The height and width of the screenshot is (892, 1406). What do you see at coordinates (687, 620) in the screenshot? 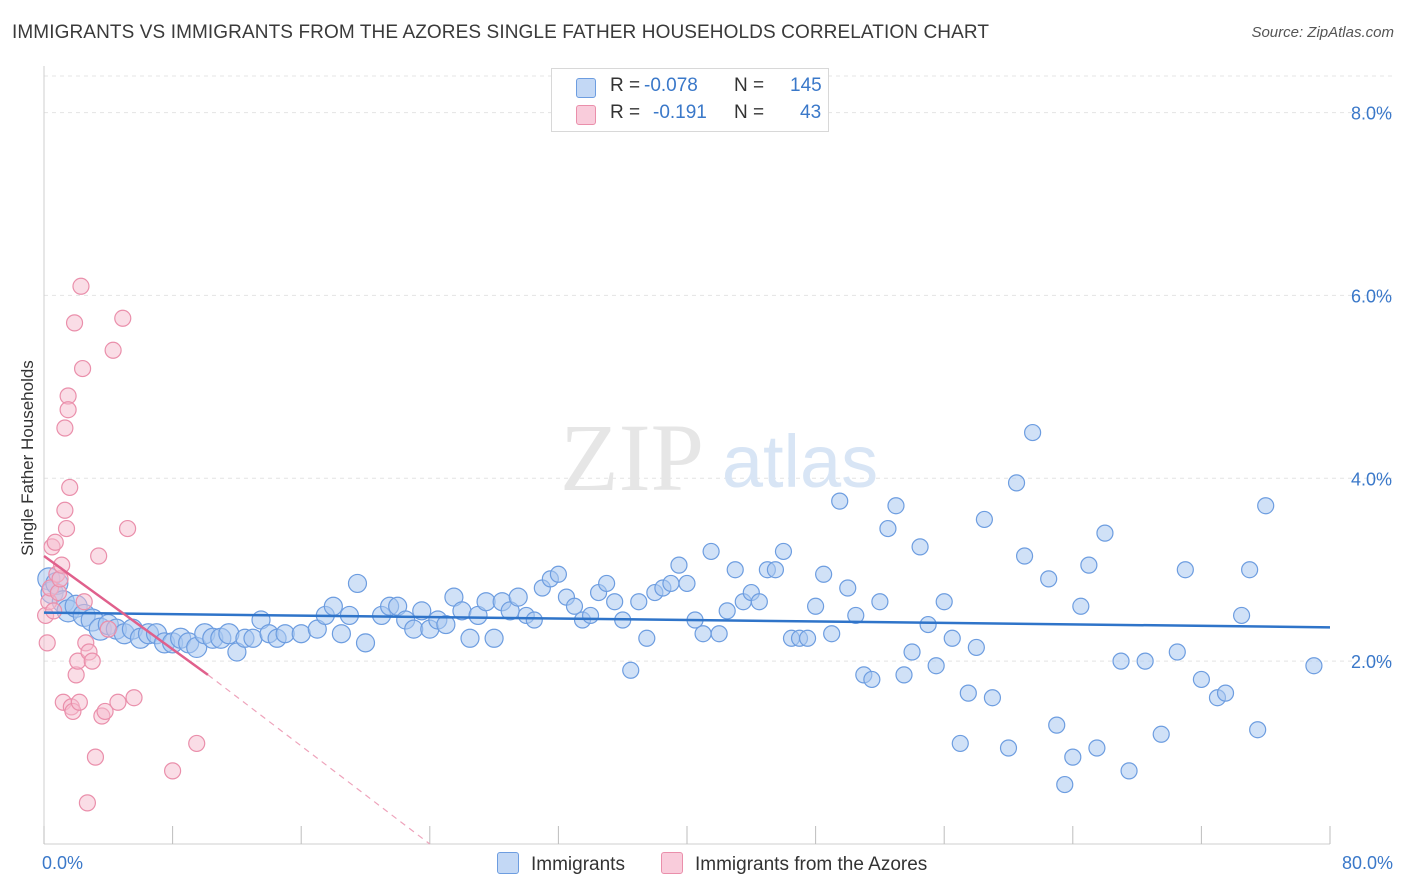
I see `trend-line-immigrants` at bounding box center [687, 620].